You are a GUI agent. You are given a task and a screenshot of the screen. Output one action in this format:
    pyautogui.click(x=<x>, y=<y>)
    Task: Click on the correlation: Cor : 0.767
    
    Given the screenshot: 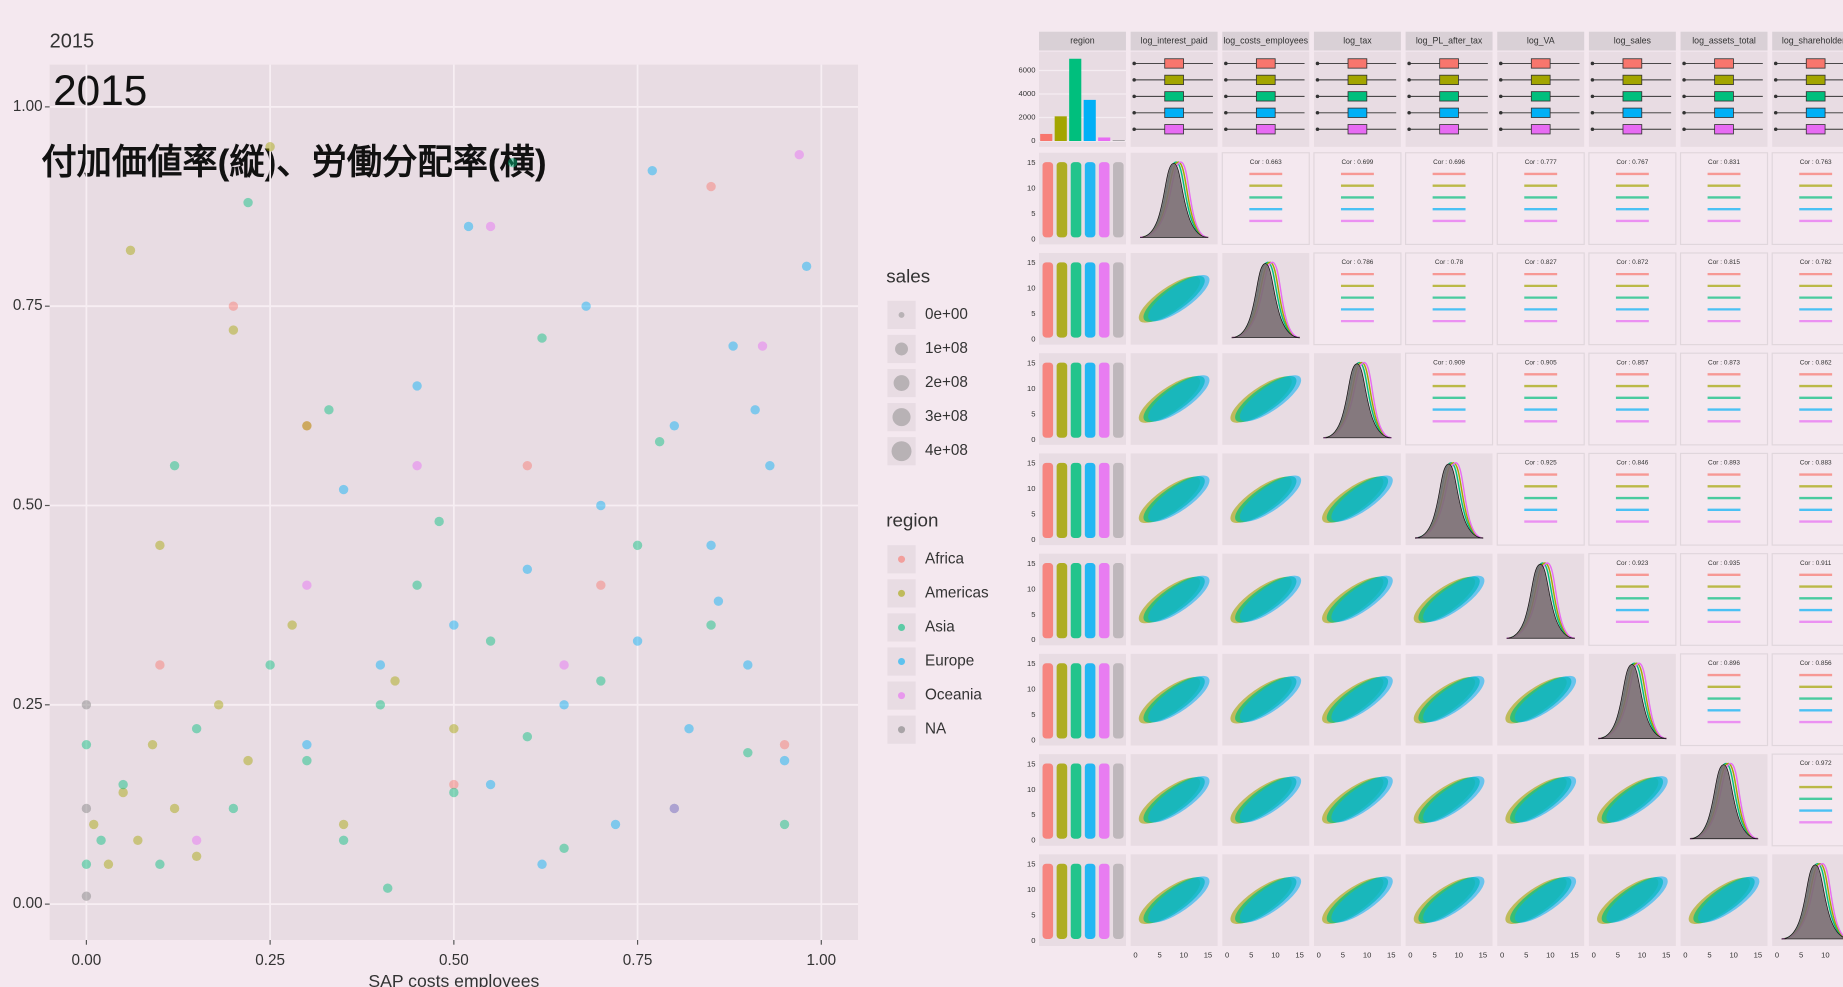 What is the action you would take?
    pyautogui.click(x=1632, y=162)
    